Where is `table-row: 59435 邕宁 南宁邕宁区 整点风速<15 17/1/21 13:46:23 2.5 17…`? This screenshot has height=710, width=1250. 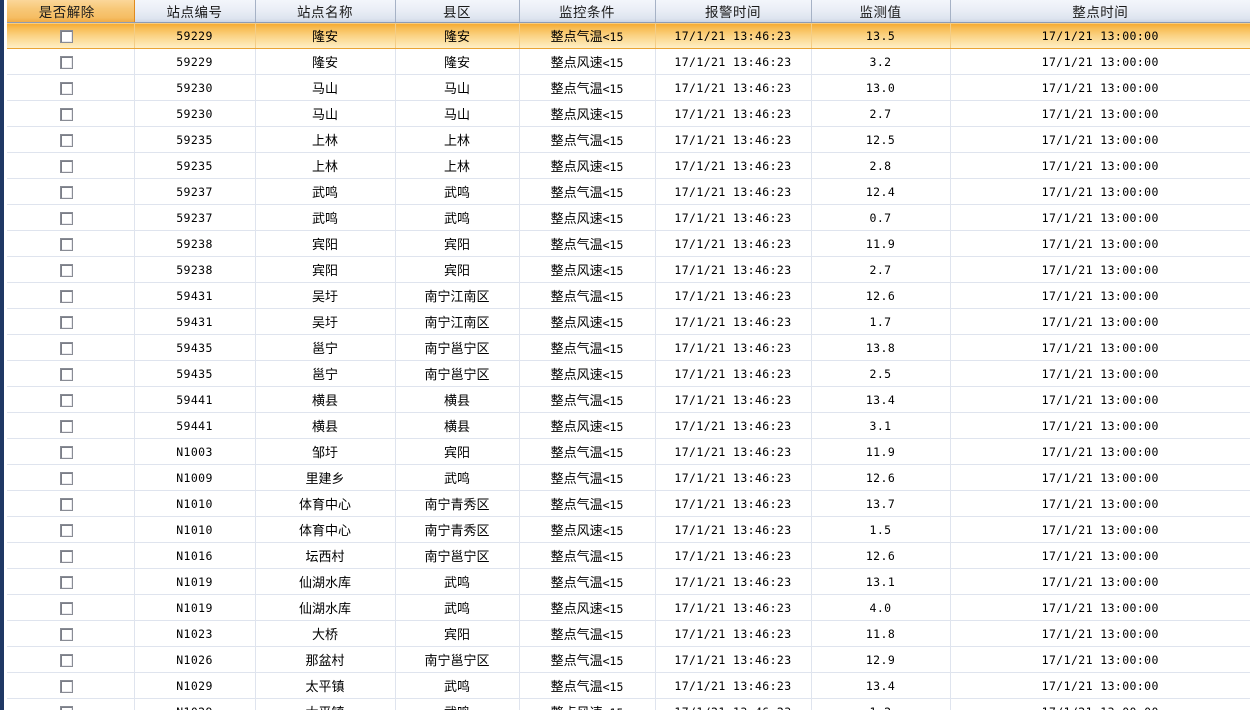
table-row: 59435 邕宁 南宁邕宁区 整点风速<15 17/1/21 13:46:23 2.5 17… is located at coordinates (625, 373).